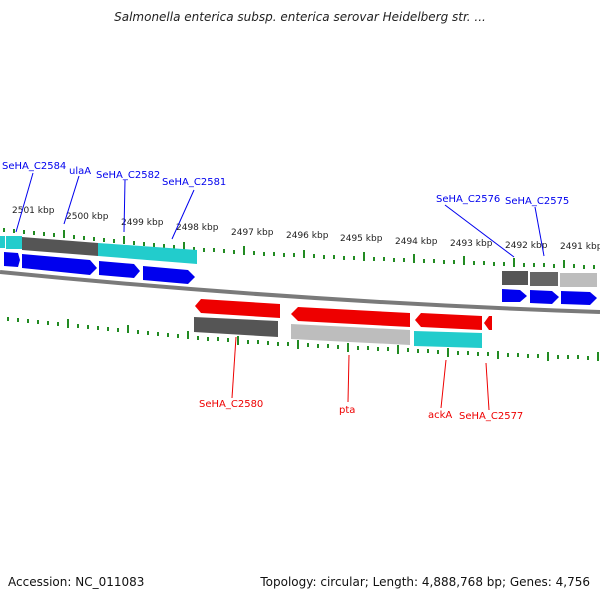 The image size is (600, 600). I want to click on gene-label-ackA: ackA, so click(440, 415).